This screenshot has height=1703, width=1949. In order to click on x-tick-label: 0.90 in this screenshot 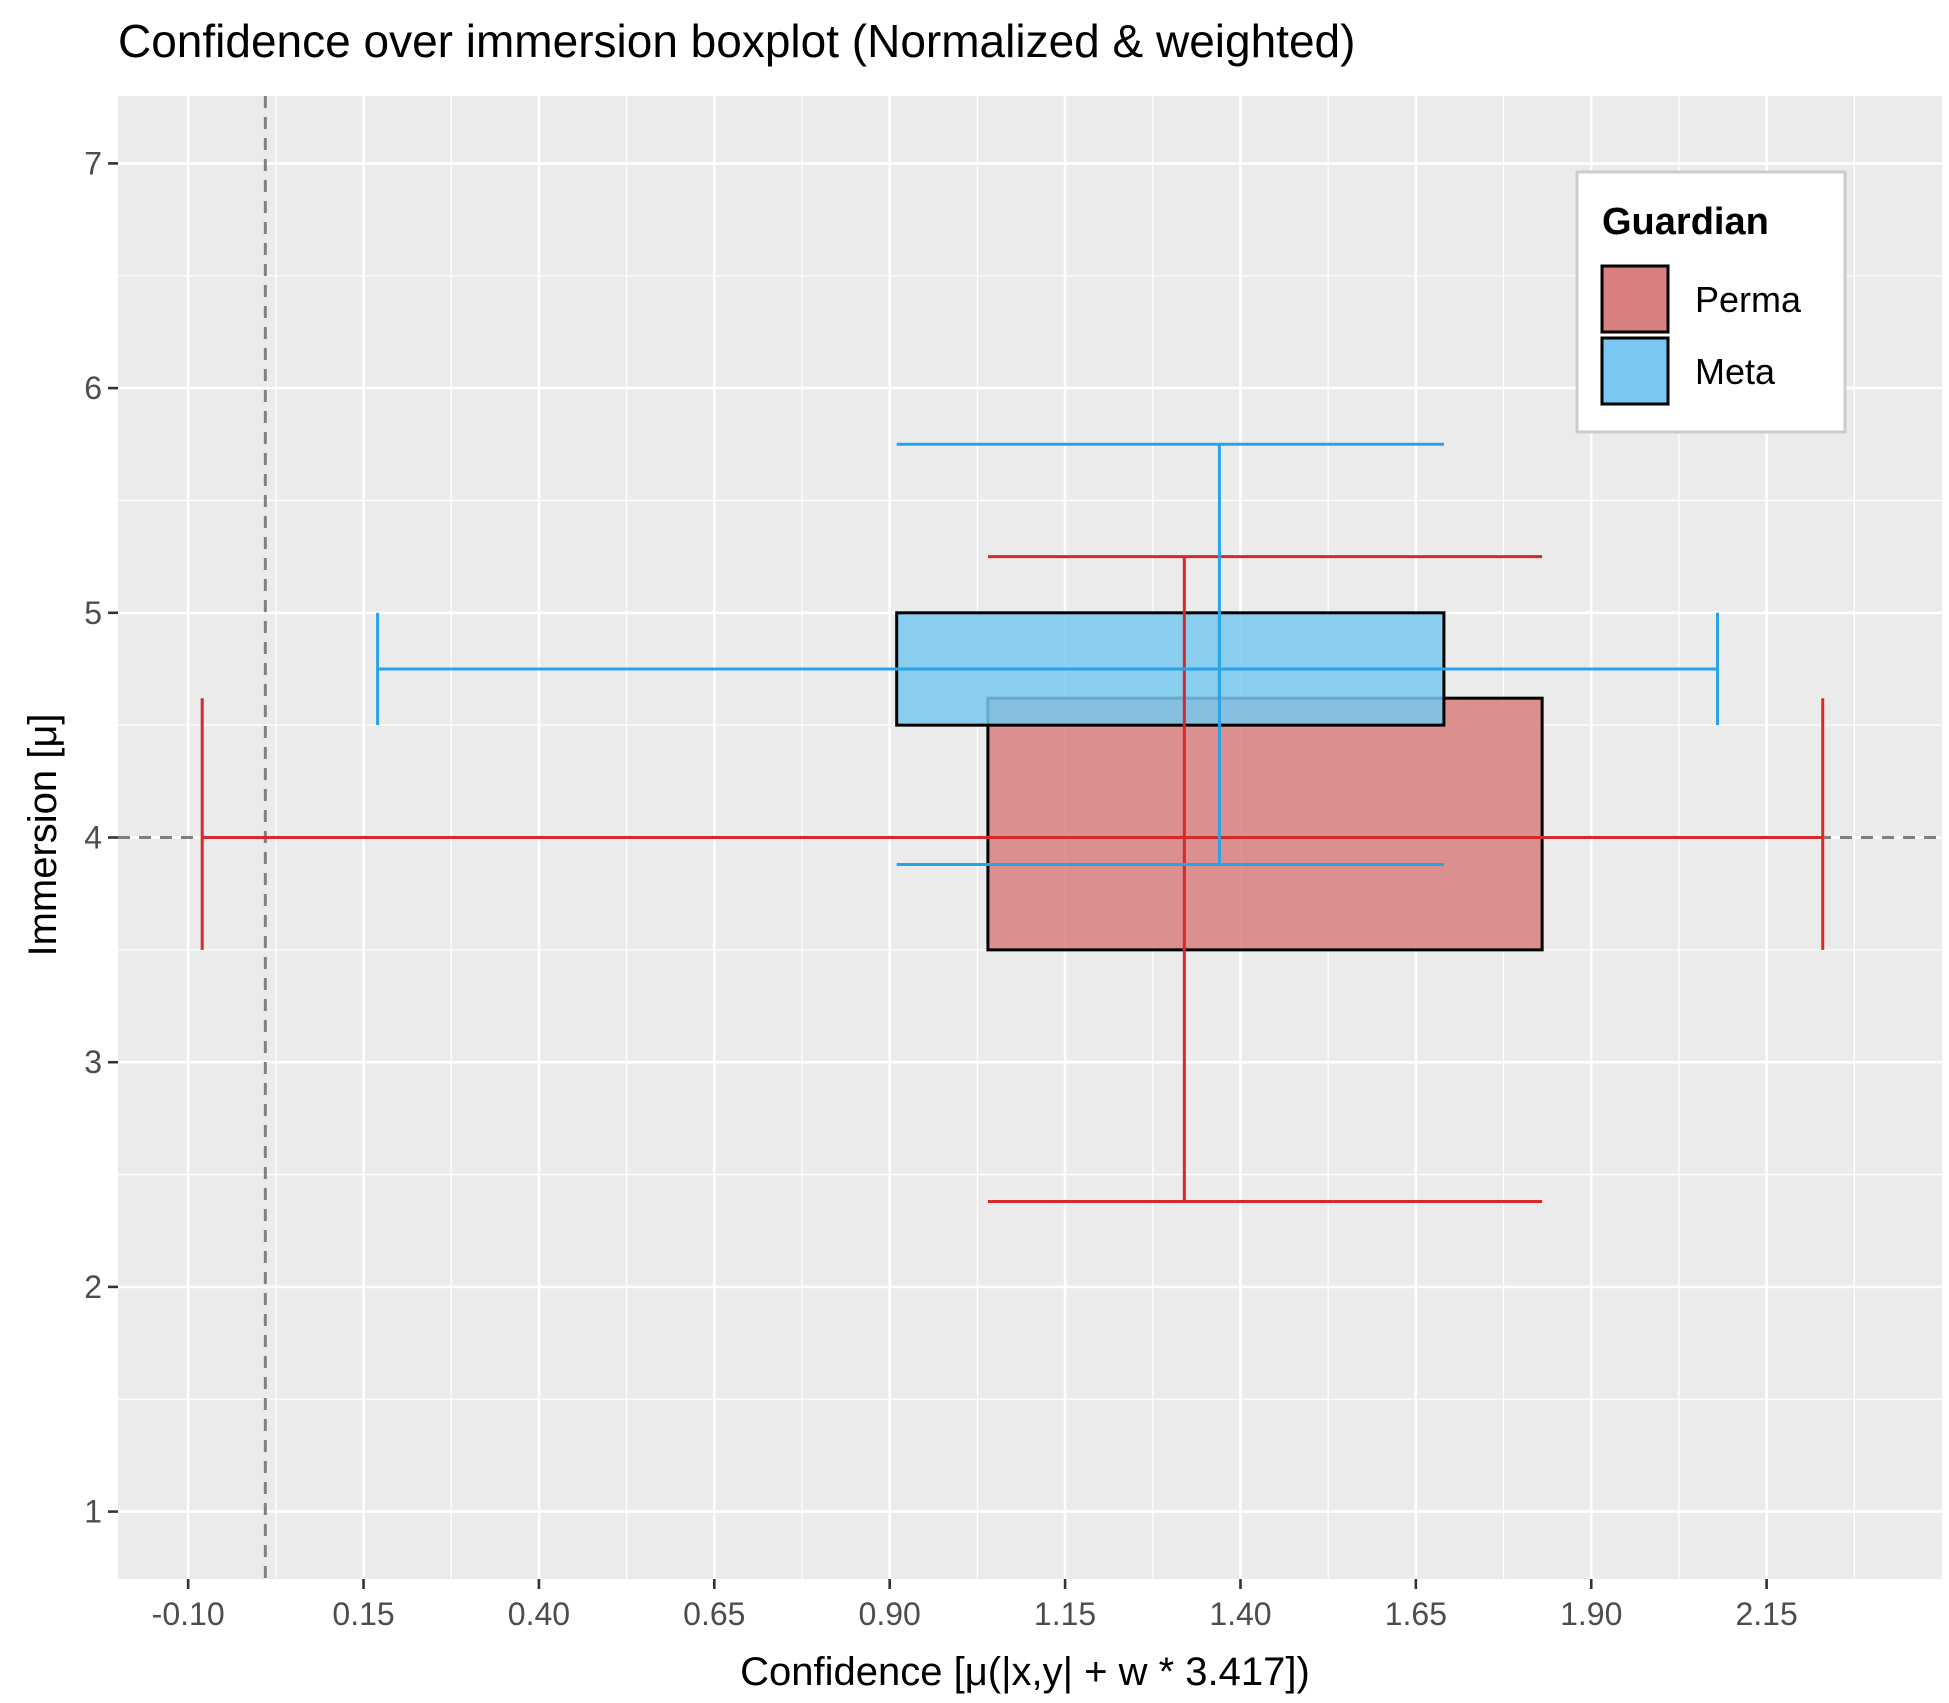, I will do `click(890, 1614)`.